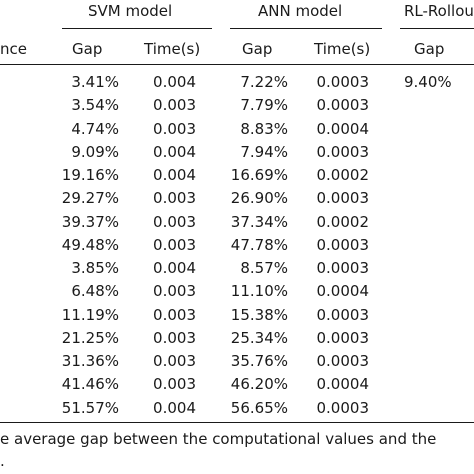 The image size is (474, 474). Describe the element at coordinates (259, 222) in the screenshot. I see `ann-gap-cell: 37.34%` at that location.